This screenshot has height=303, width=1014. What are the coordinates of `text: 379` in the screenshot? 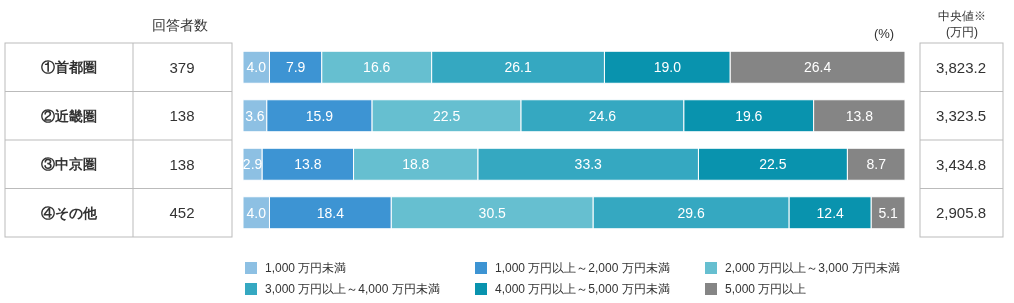 It's located at (182, 67).